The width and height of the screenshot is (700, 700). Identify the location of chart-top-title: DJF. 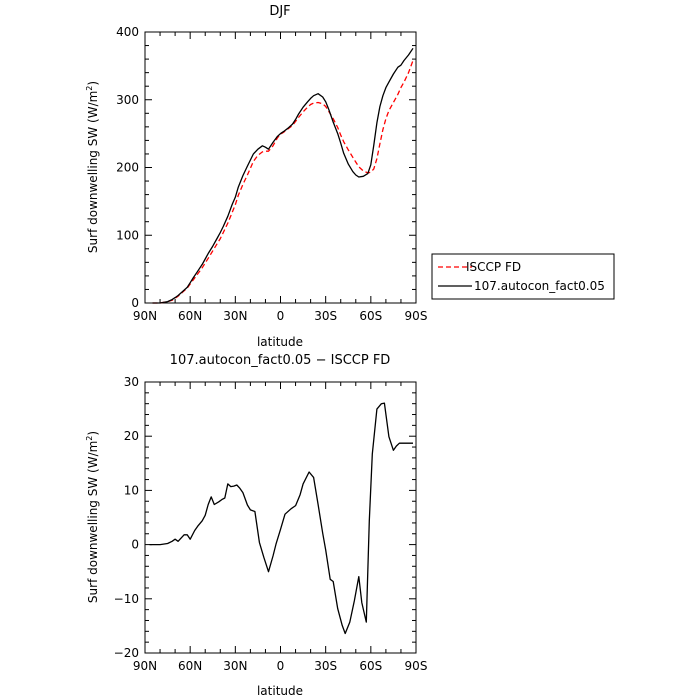
(279, 11).